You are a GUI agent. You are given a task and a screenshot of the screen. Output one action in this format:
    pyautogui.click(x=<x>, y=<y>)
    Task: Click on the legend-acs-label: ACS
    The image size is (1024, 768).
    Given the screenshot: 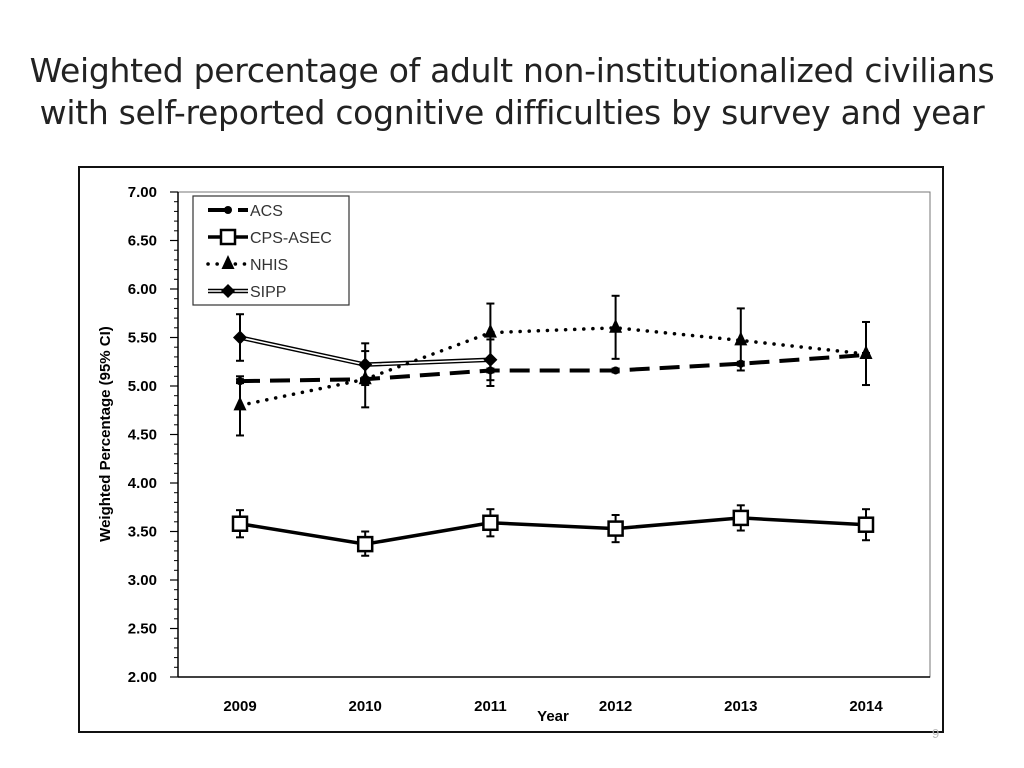 What is the action you would take?
    pyautogui.click(x=266, y=211)
    